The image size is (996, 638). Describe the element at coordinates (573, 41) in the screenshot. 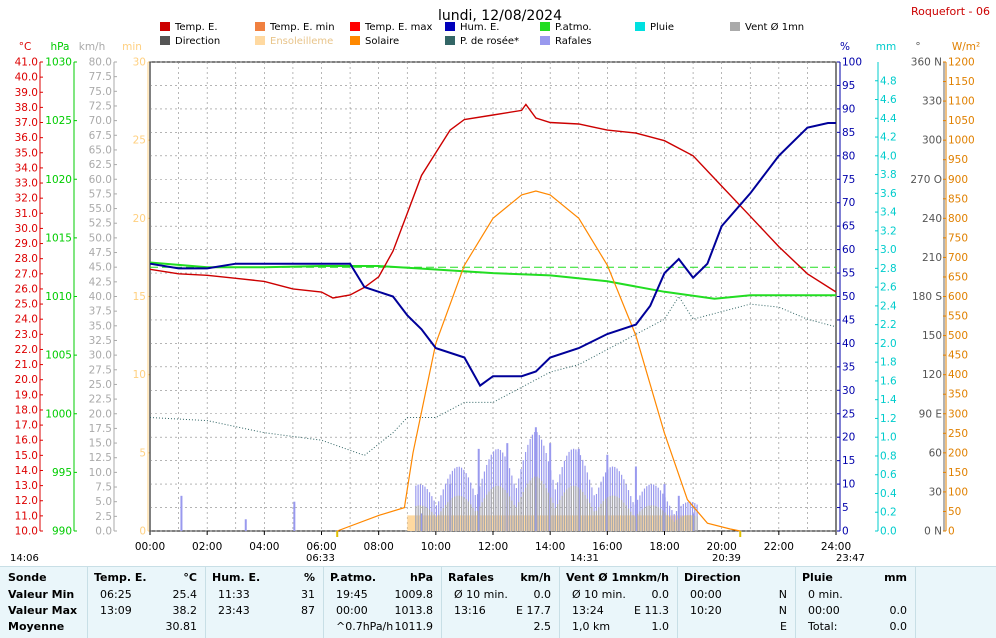

I see `legend-label: Rafales` at that location.